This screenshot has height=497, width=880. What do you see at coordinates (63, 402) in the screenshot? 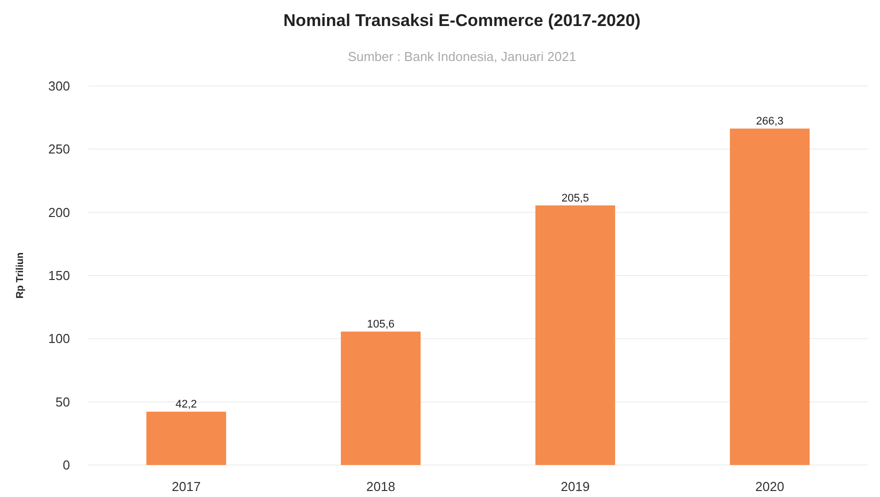
I see `y-tick-label: 50` at bounding box center [63, 402].